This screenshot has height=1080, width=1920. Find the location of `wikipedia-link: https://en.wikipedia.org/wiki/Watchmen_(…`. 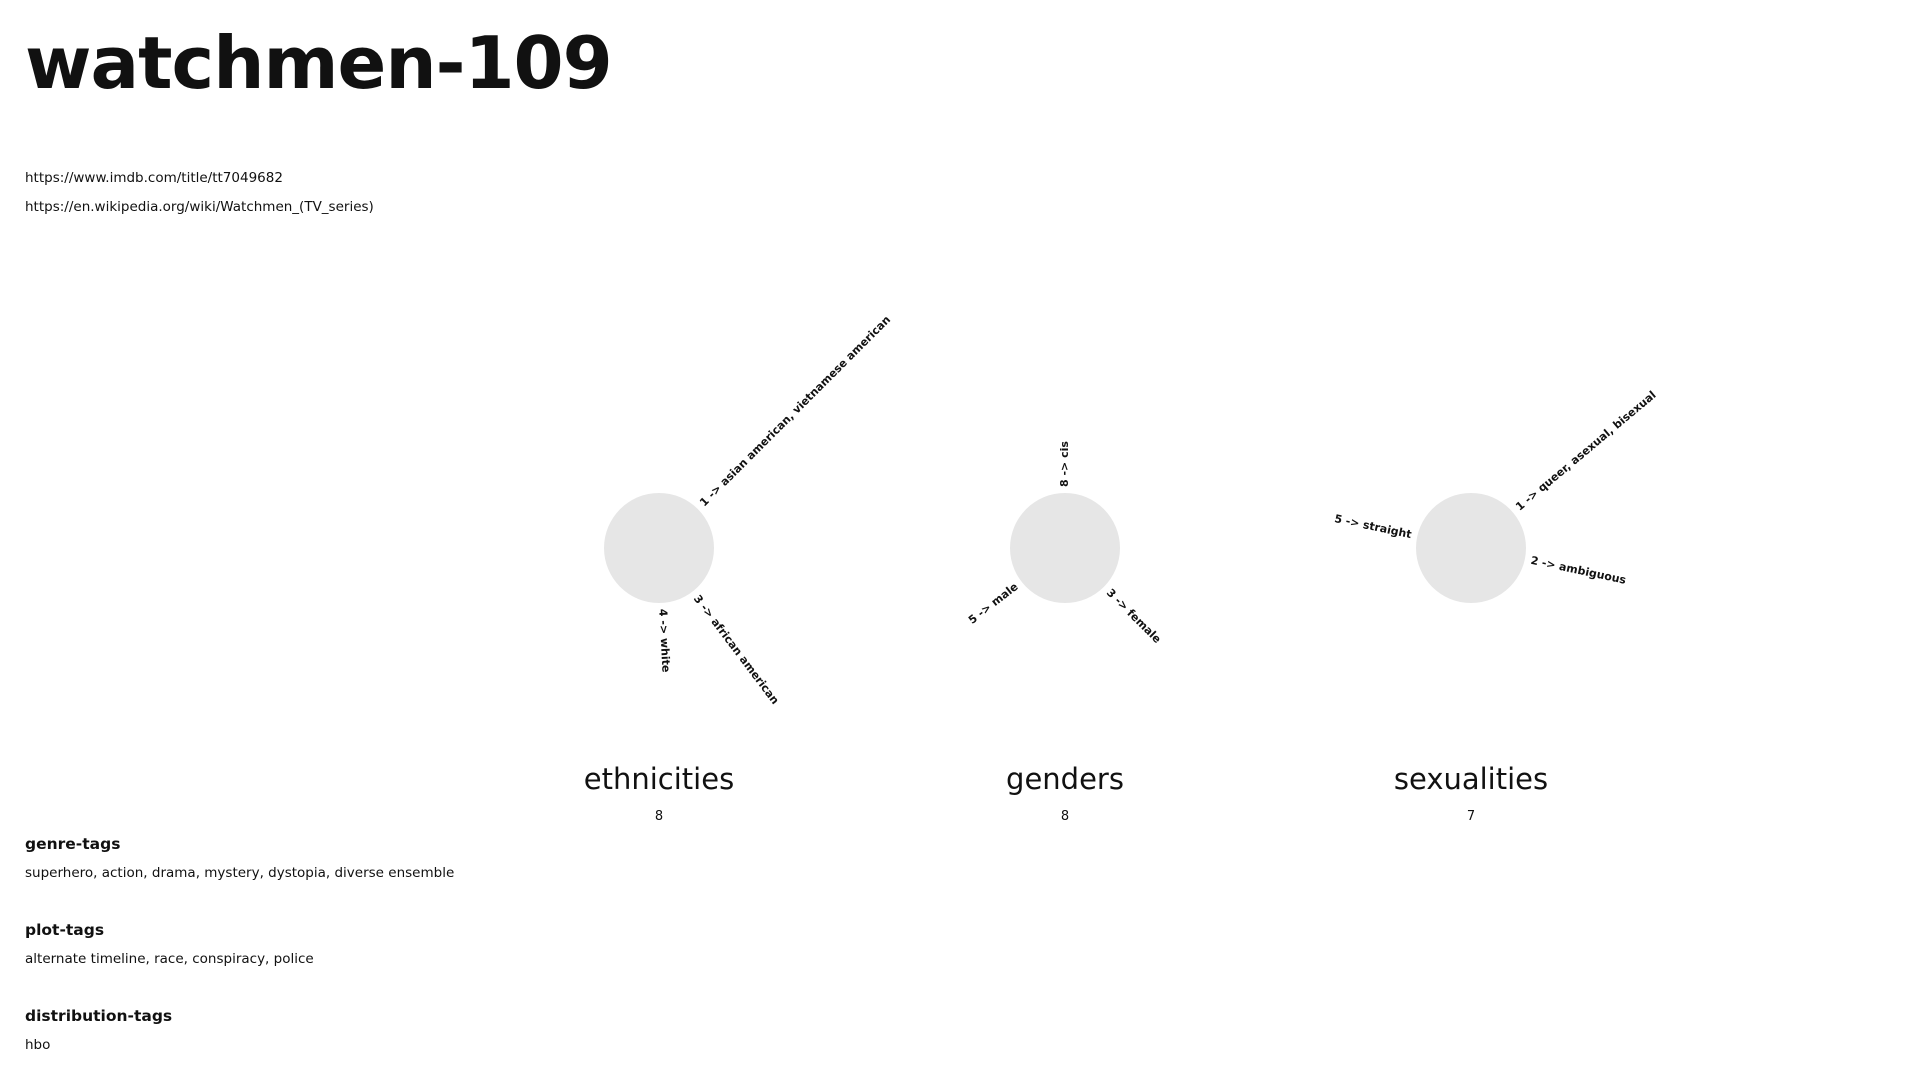

wikipedia-link: https://en.wikipedia.org/wiki/Watchmen_(… is located at coordinates (199, 207).